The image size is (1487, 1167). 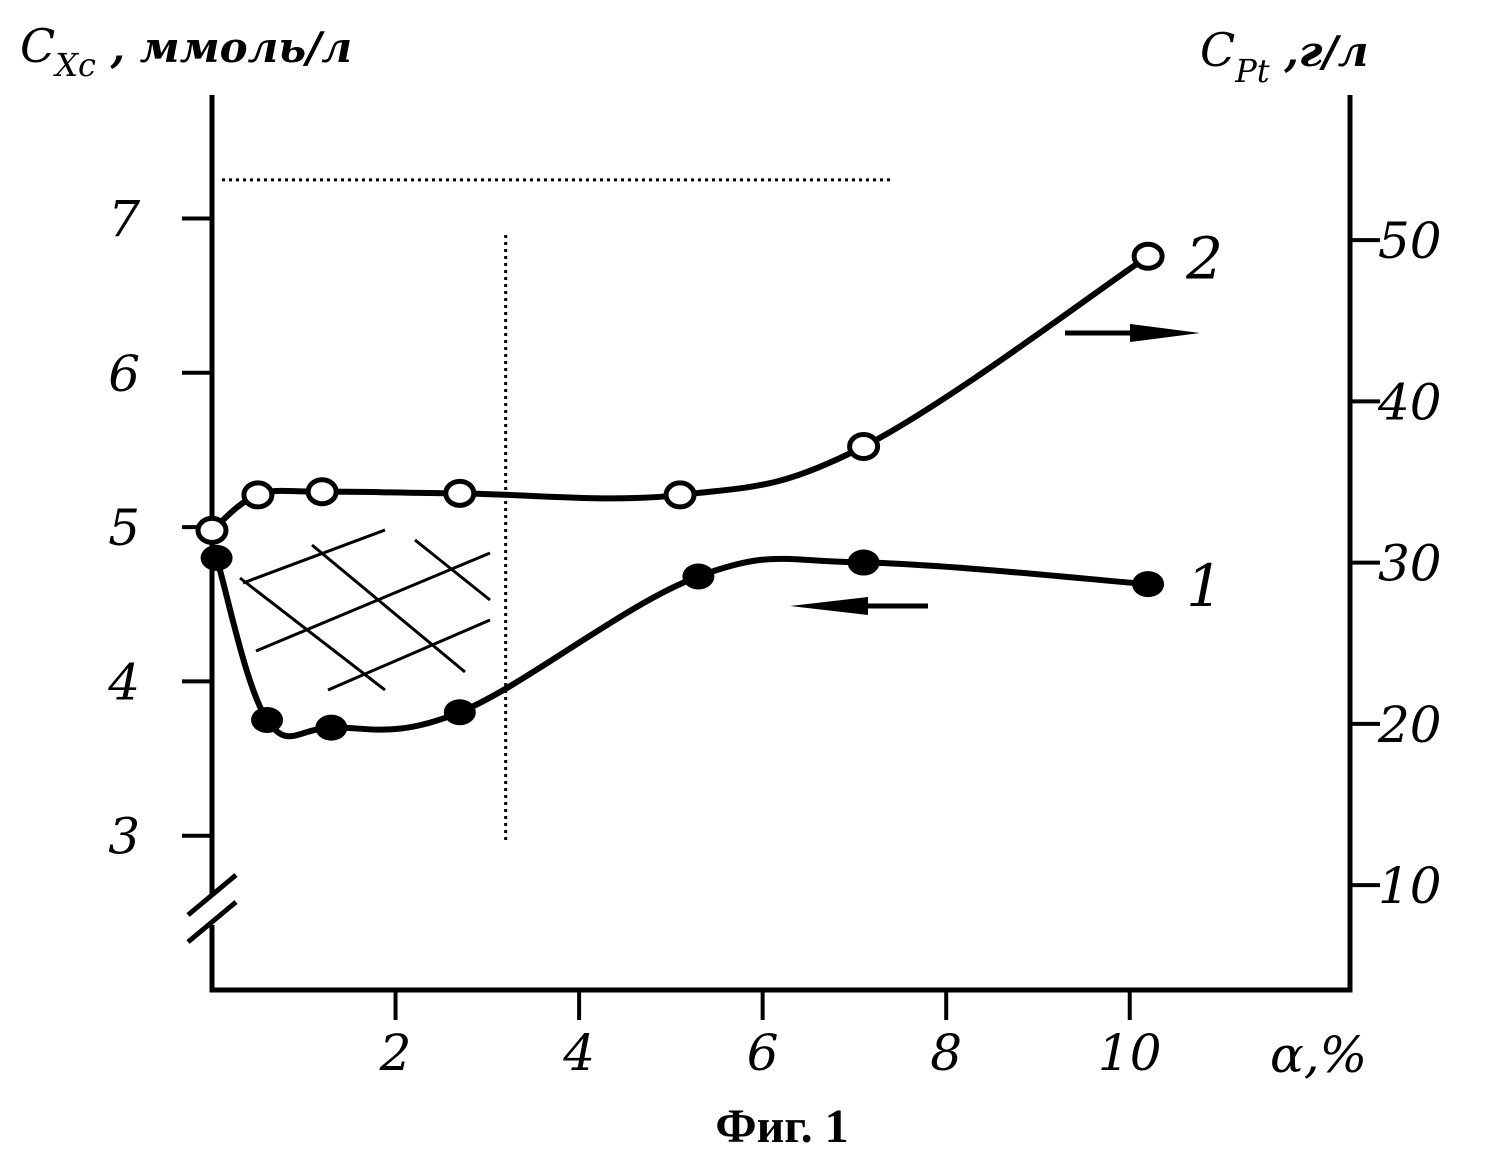 What do you see at coordinates (763, 1053) in the screenshot?
I see `x-tick-label: 6` at bounding box center [763, 1053].